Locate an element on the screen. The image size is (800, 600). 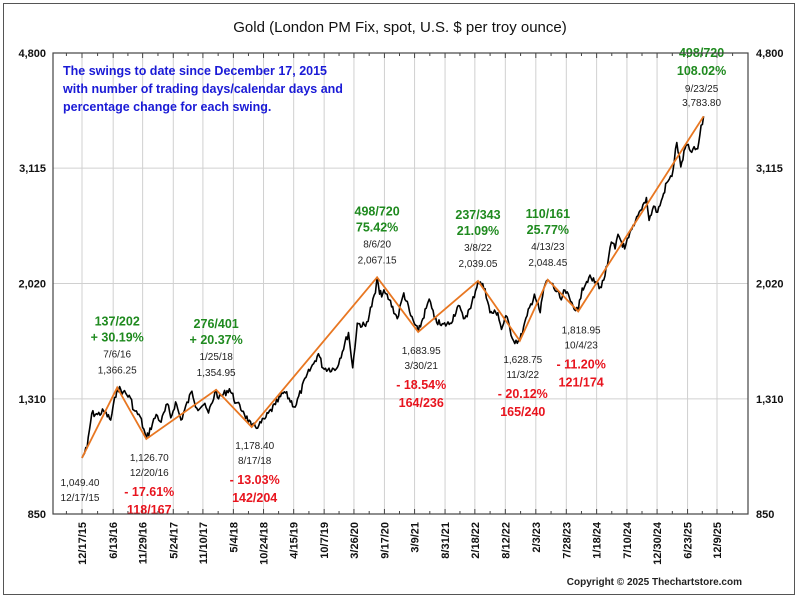
swing-change-label: - 13.03% is located at coordinates (255, 480).